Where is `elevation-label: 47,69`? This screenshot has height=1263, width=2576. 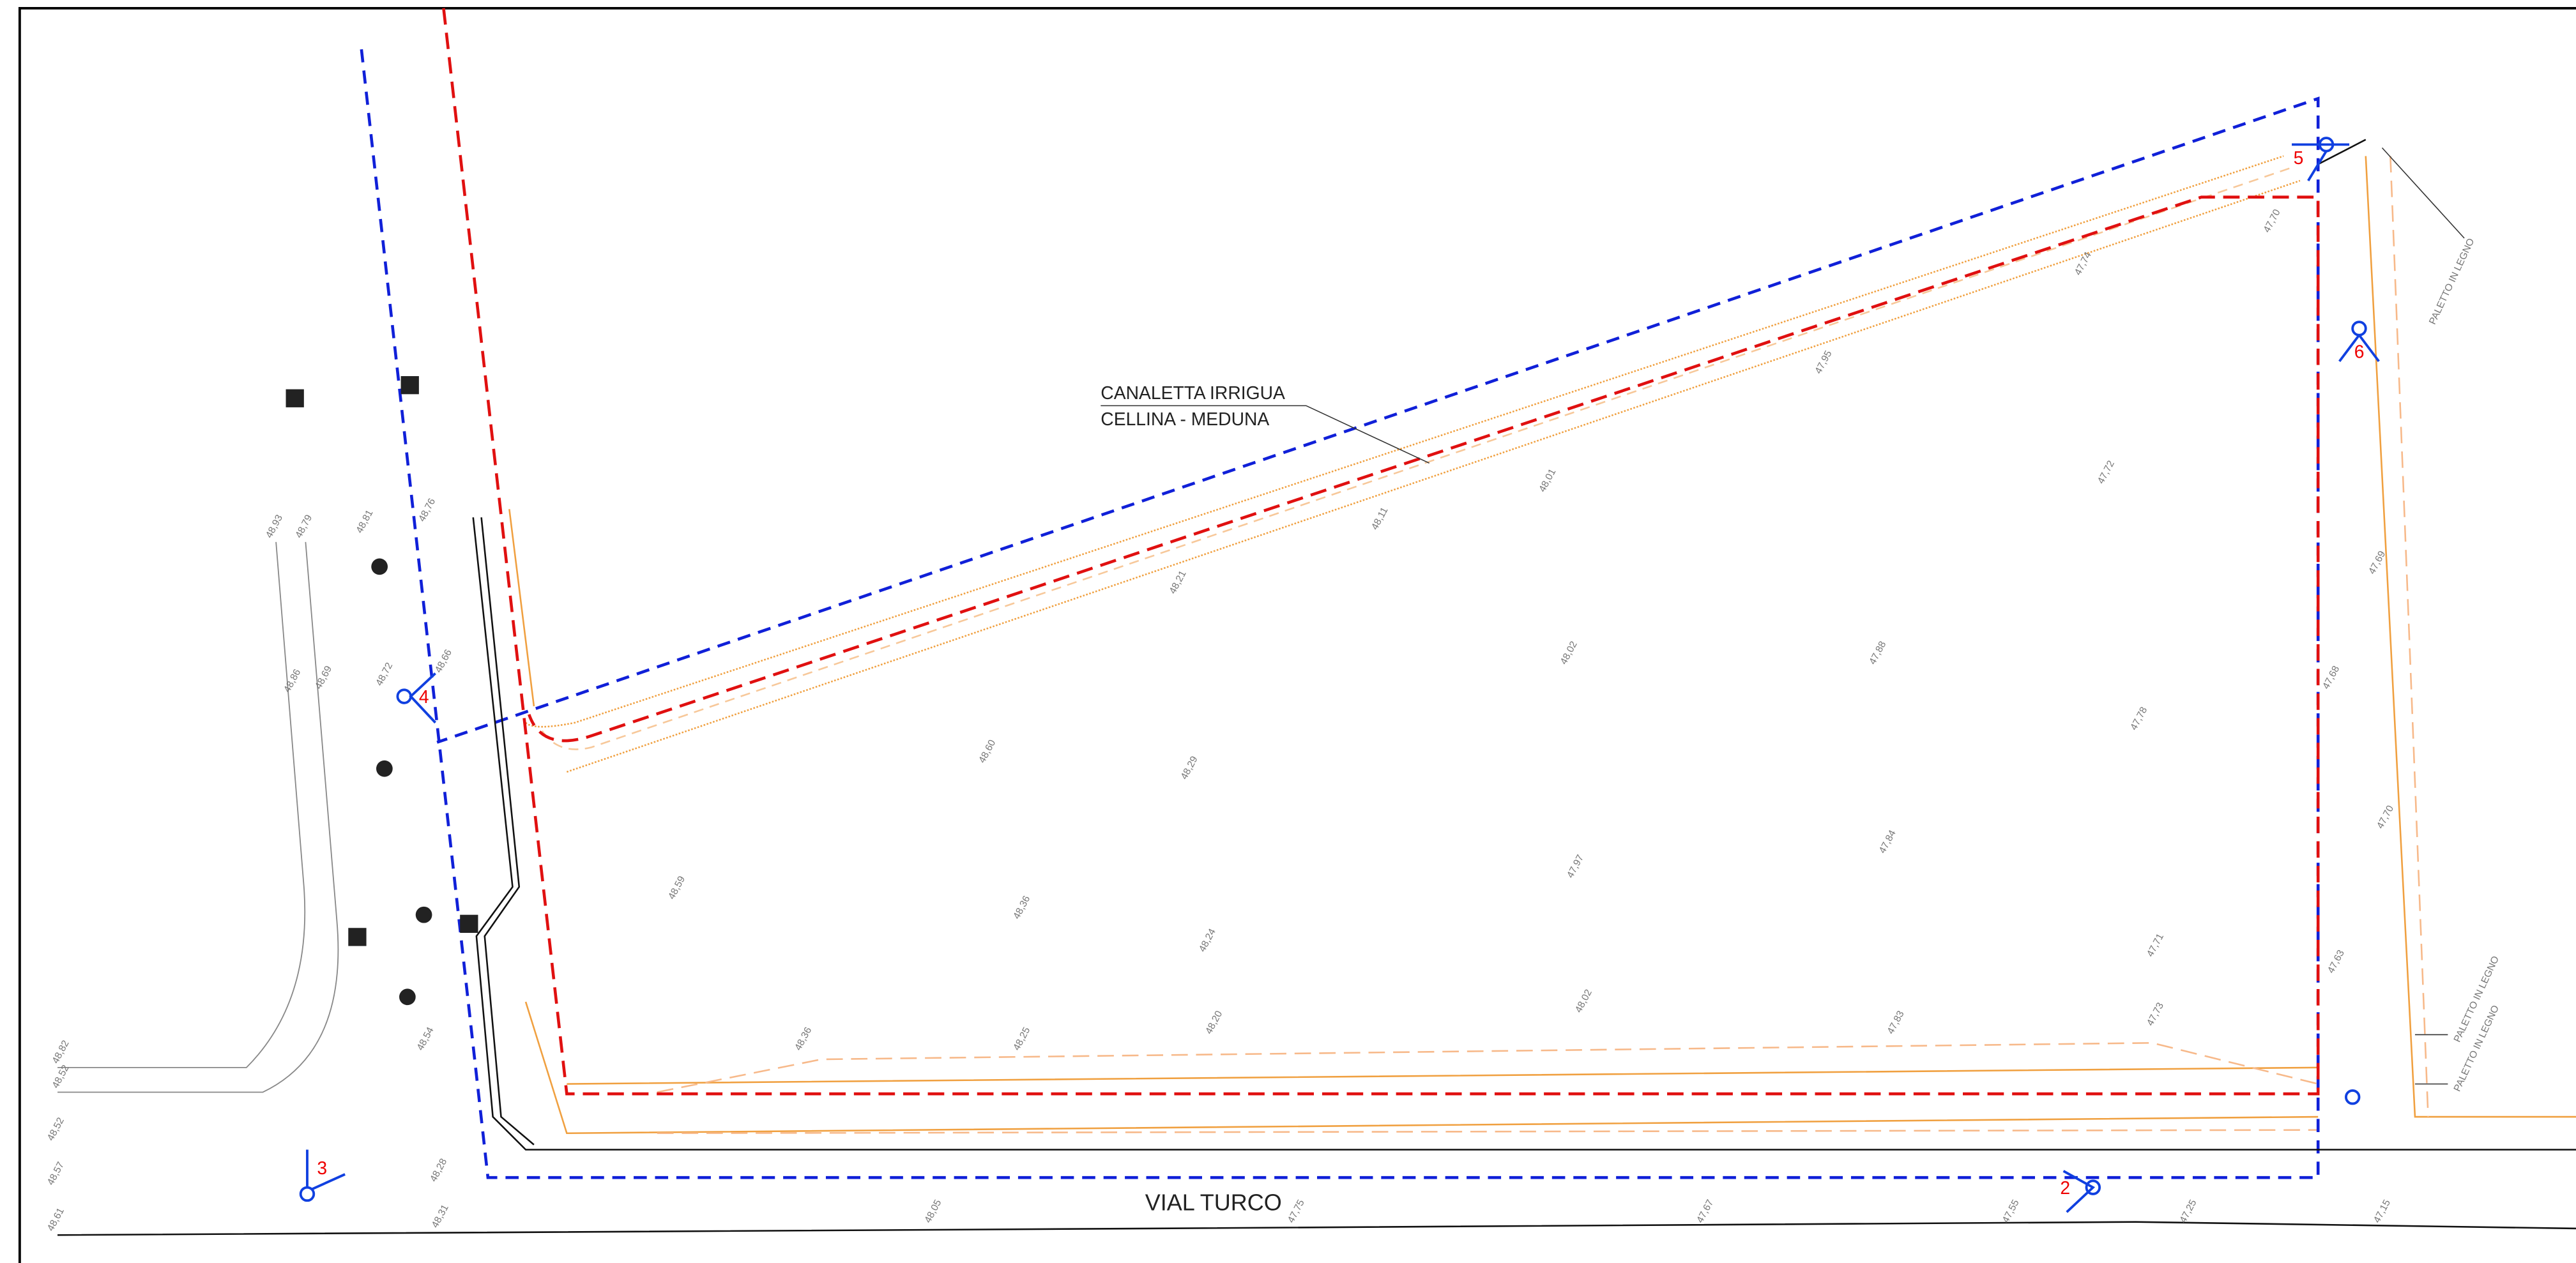 elevation-label: 47,69 is located at coordinates (2377, 562).